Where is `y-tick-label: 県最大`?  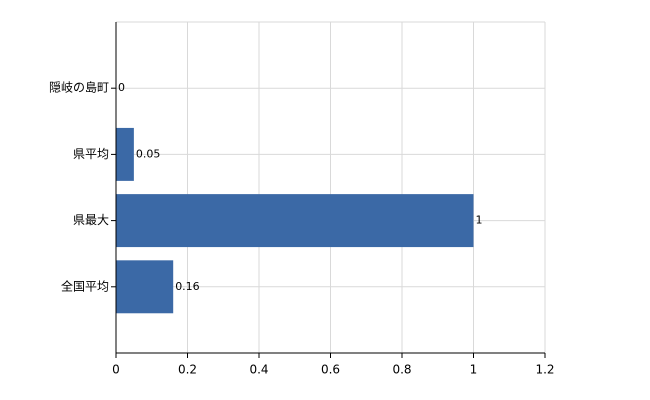 y-tick-label: 県最大 is located at coordinates (91, 220).